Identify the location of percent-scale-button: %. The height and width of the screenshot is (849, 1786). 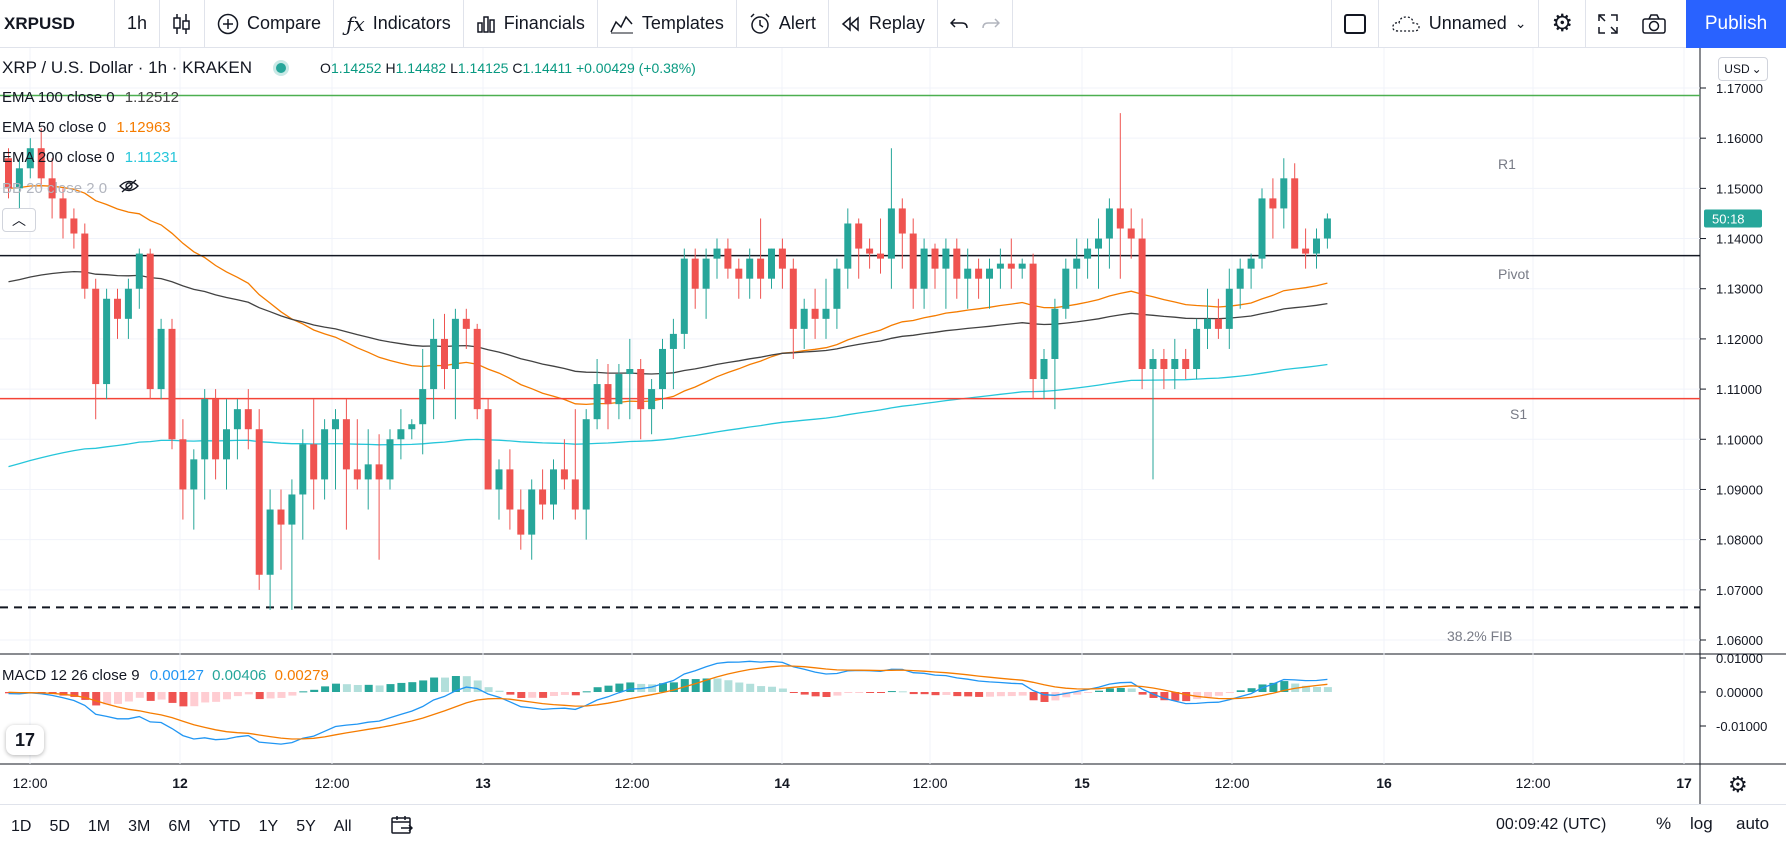
(1664, 823).